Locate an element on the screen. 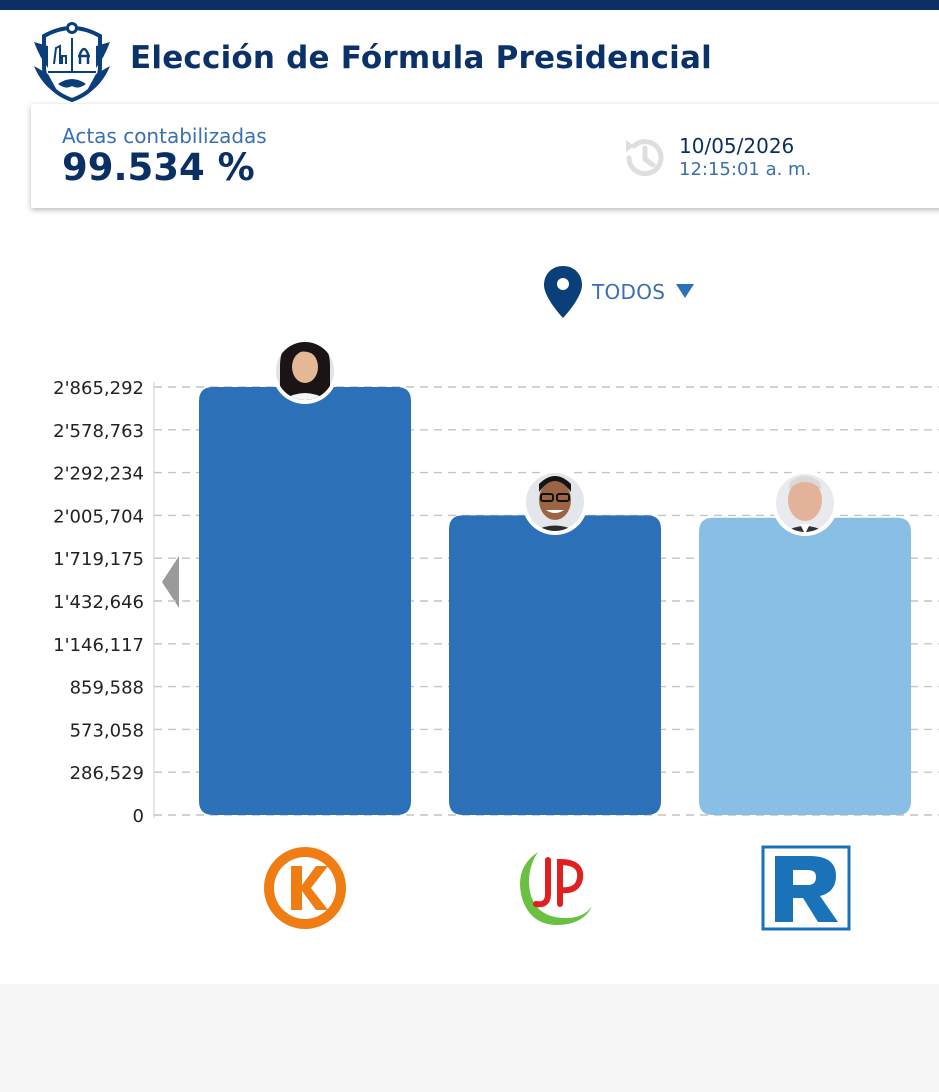  actas-value: 99.534 % is located at coordinates (158, 167).